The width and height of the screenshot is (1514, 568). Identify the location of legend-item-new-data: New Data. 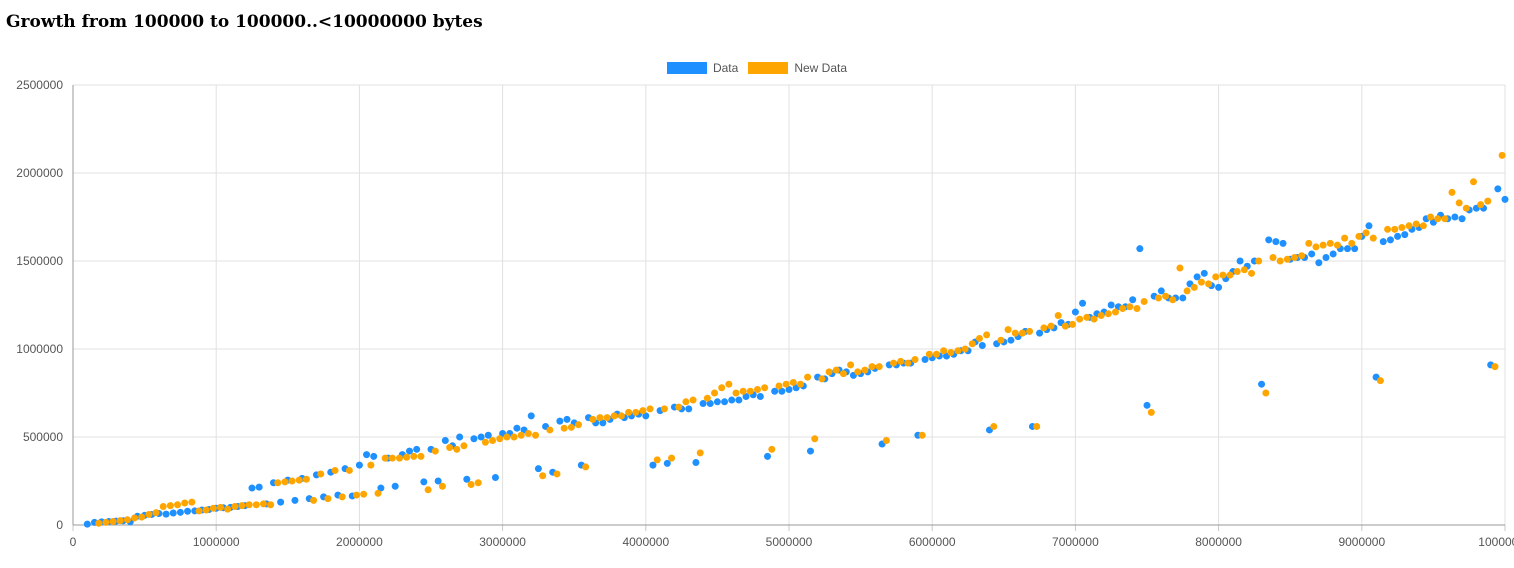
(797, 68).